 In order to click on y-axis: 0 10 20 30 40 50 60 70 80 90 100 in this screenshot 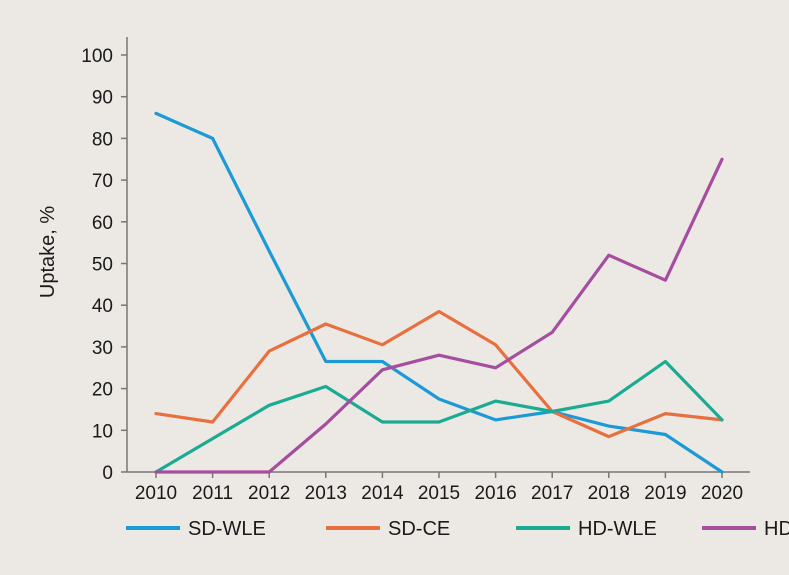, I will do `click(104, 260)`.